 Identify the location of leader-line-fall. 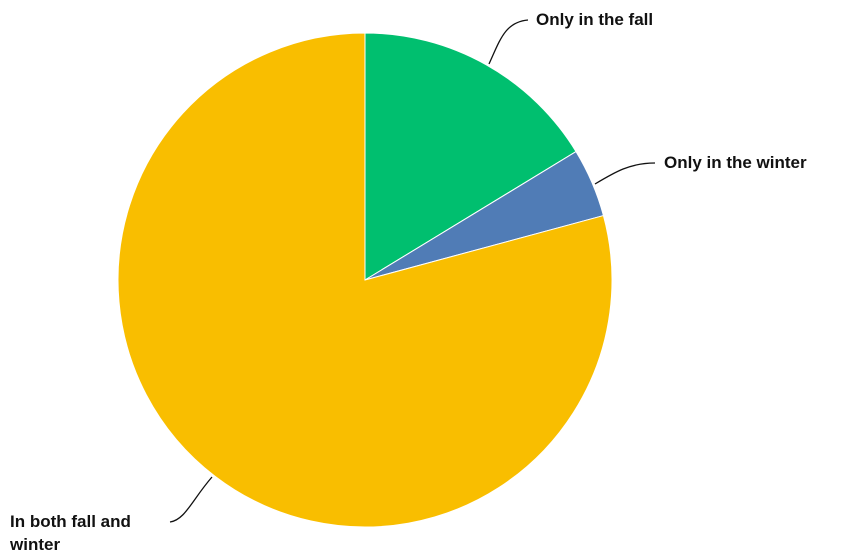
(508, 42).